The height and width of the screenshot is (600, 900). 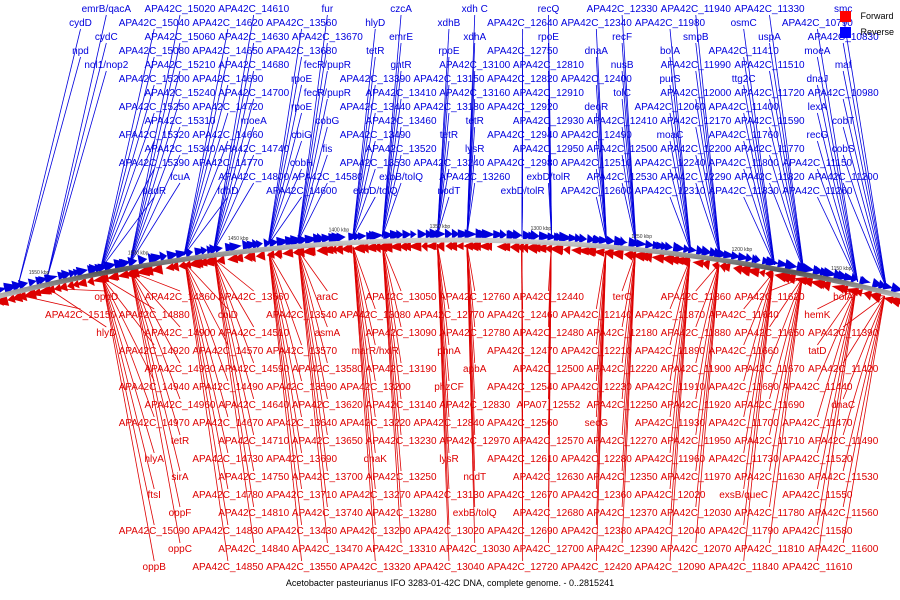 What do you see at coordinates (522, 423) in the screenshot?
I see `forward-gene-label: APA42C_12560` at bounding box center [522, 423].